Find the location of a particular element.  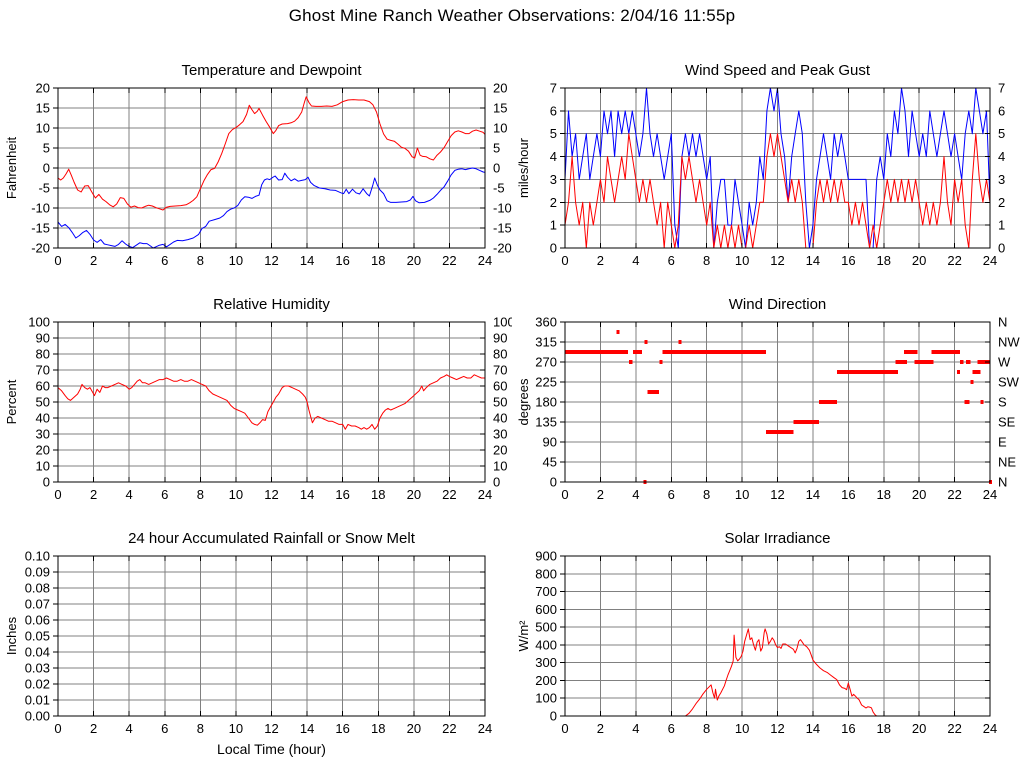

y-tick-label-right: -20 is located at coordinates (502, 248).